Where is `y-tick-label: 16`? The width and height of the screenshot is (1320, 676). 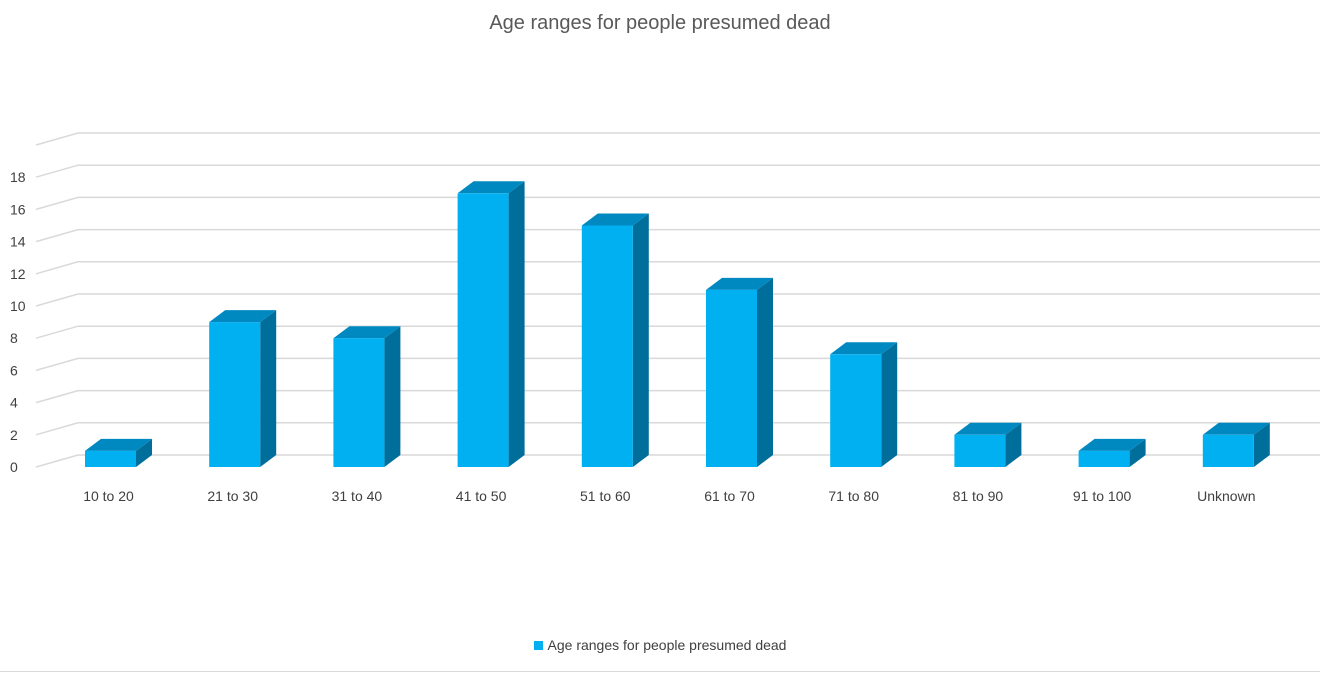 y-tick-label: 16 is located at coordinates (18, 209).